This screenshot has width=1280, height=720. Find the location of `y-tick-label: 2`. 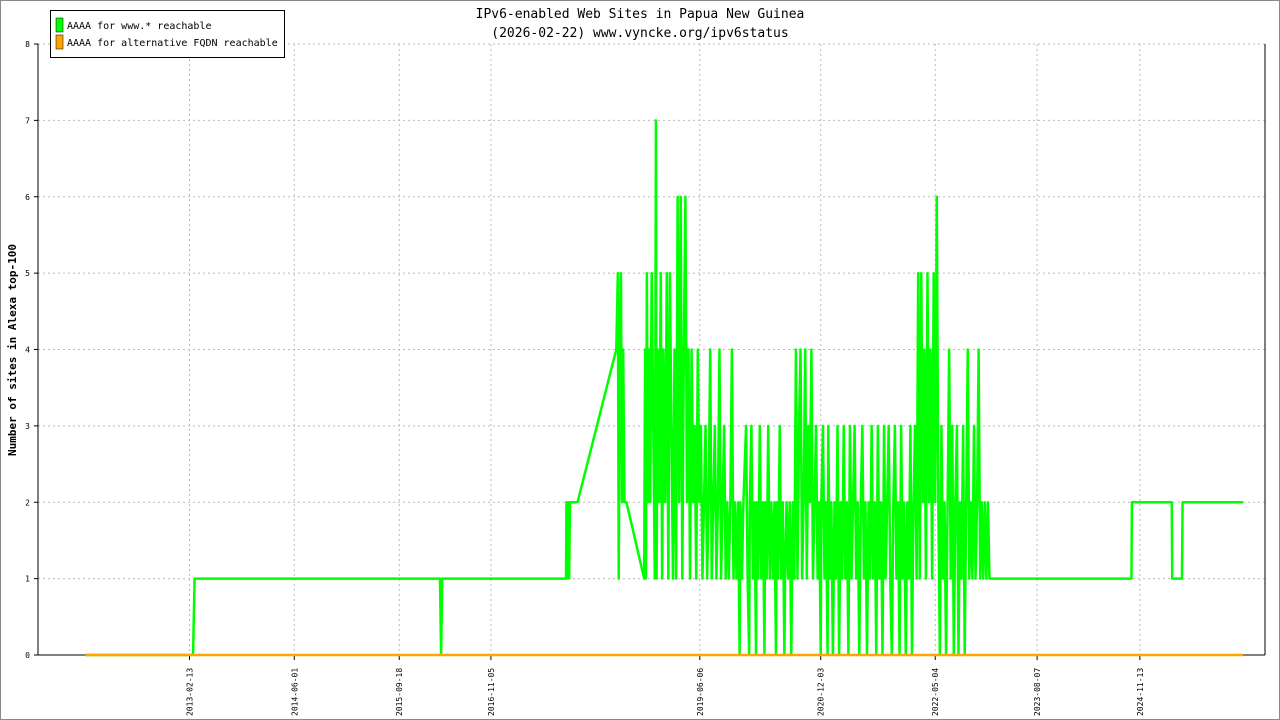

y-tick-label: 2 is located at coordinates (27, 502).